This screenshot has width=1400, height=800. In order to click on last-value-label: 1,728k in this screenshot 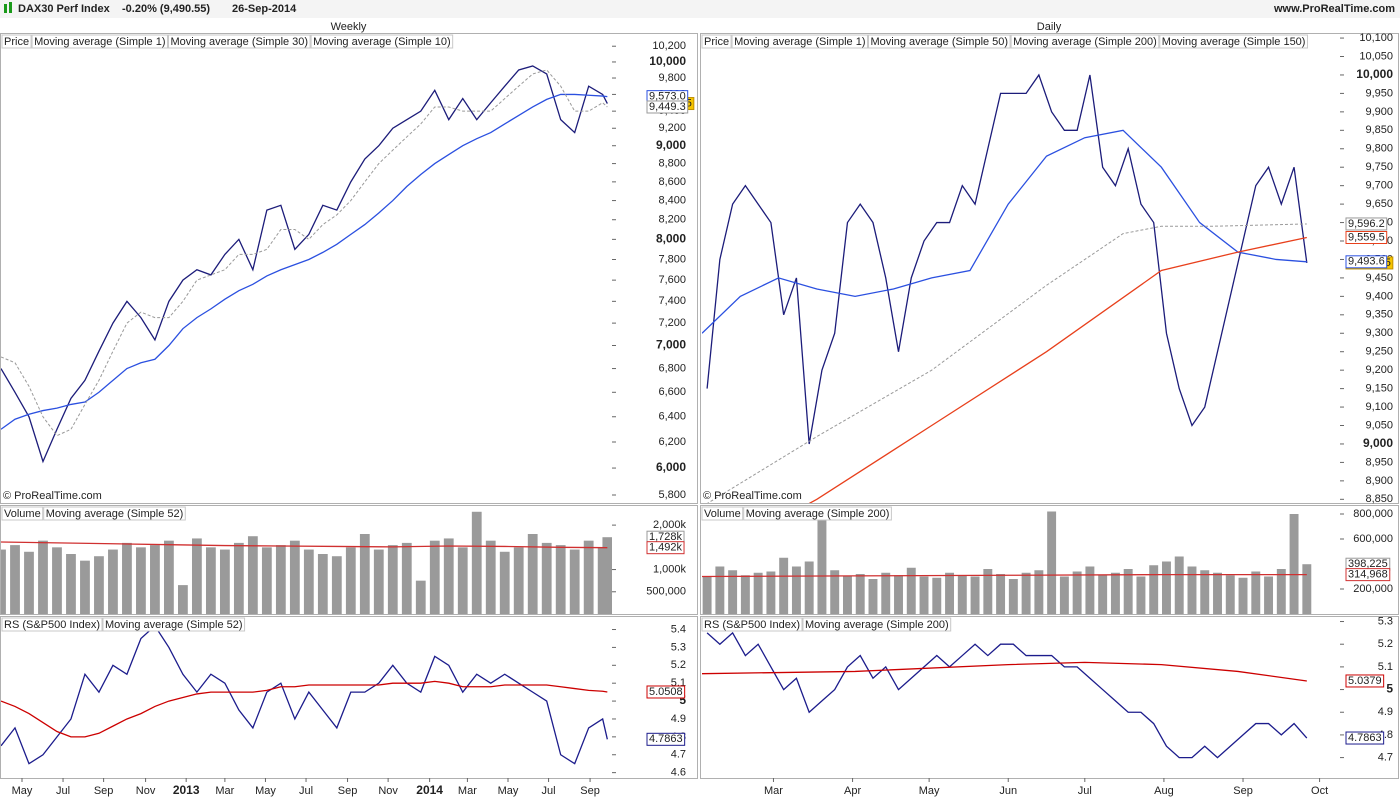, I will do `click(666, 537)`.